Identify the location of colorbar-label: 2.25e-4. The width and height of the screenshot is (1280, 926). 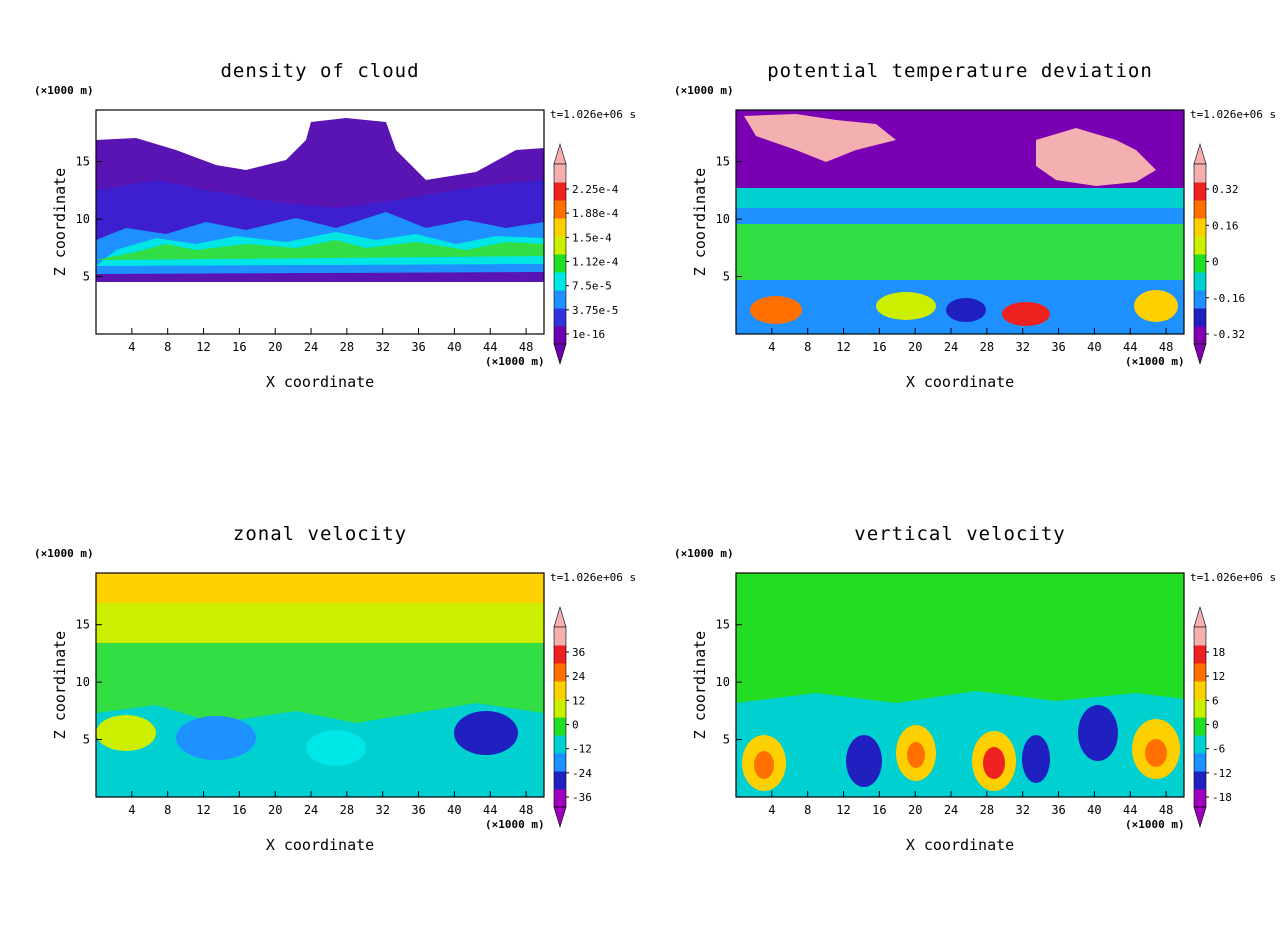
(595, 189).